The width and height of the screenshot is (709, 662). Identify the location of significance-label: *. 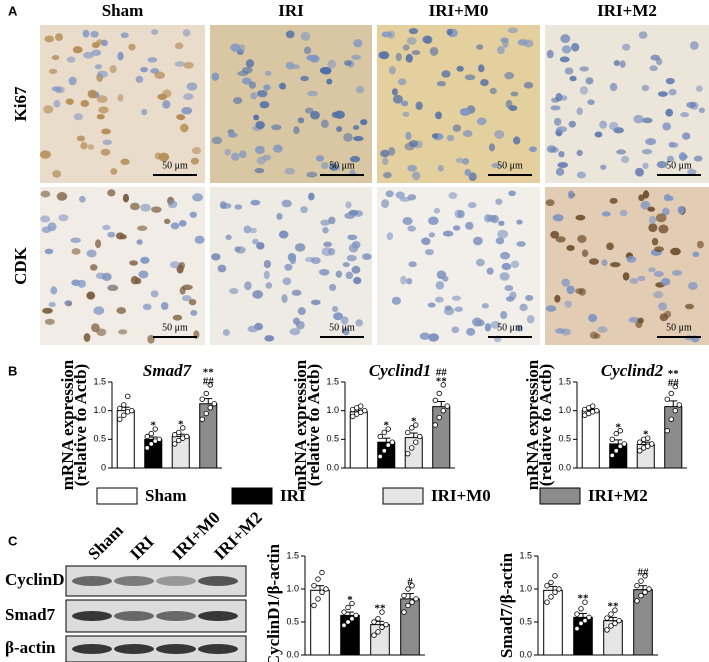
(350, 600).